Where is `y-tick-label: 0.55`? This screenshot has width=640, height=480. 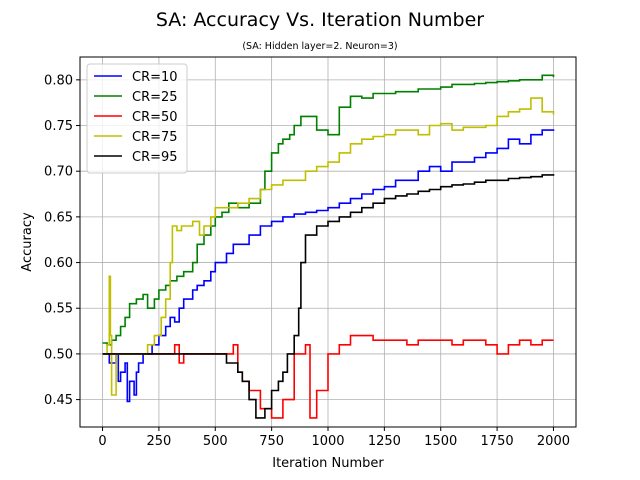
y-tick-label: 0.55 is located at coordinates (58, 309).